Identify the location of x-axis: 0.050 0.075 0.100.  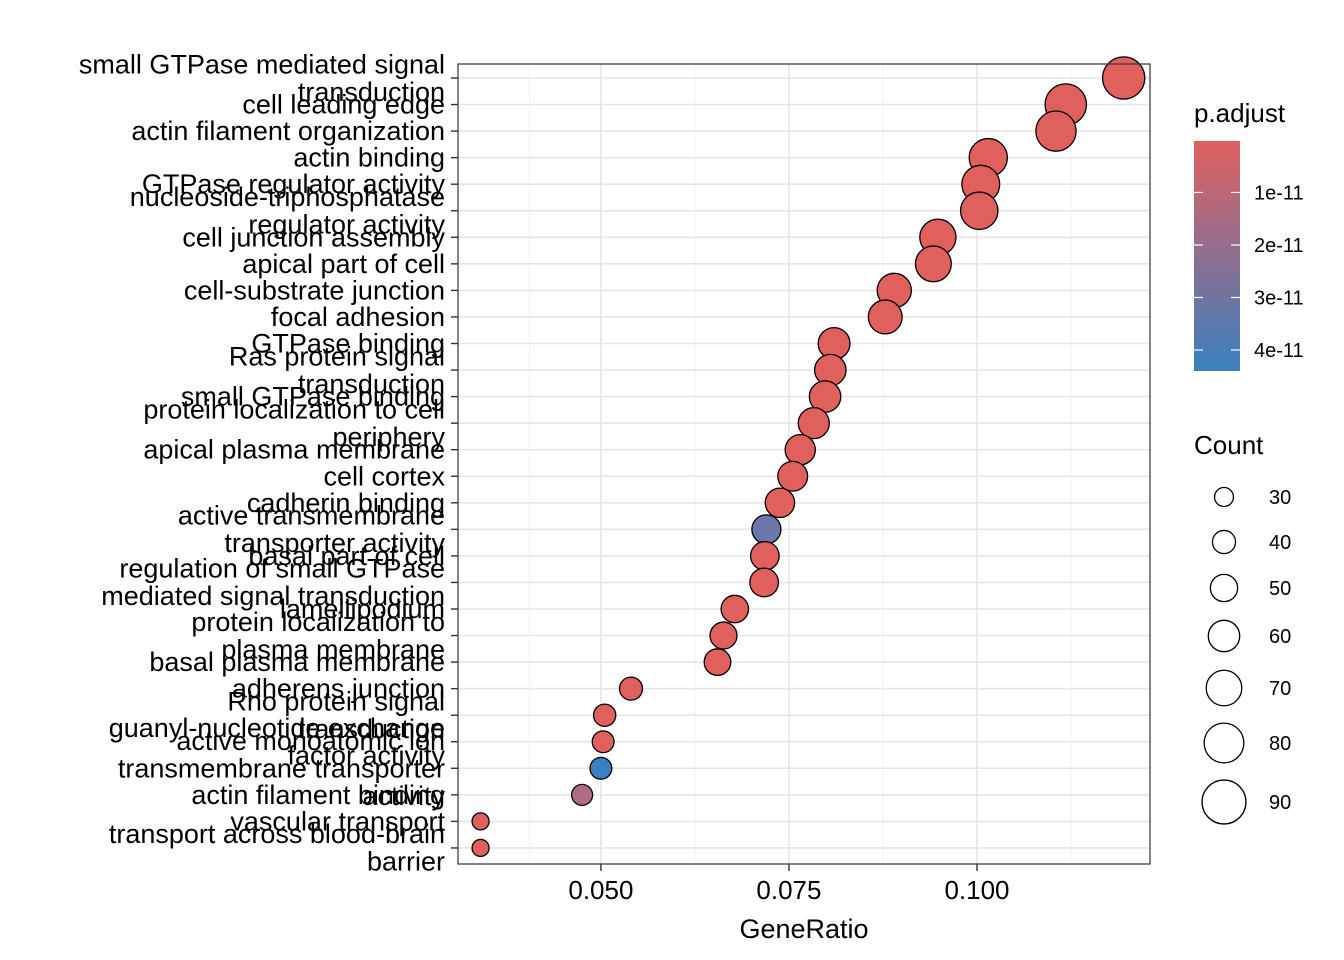
(789, 884).